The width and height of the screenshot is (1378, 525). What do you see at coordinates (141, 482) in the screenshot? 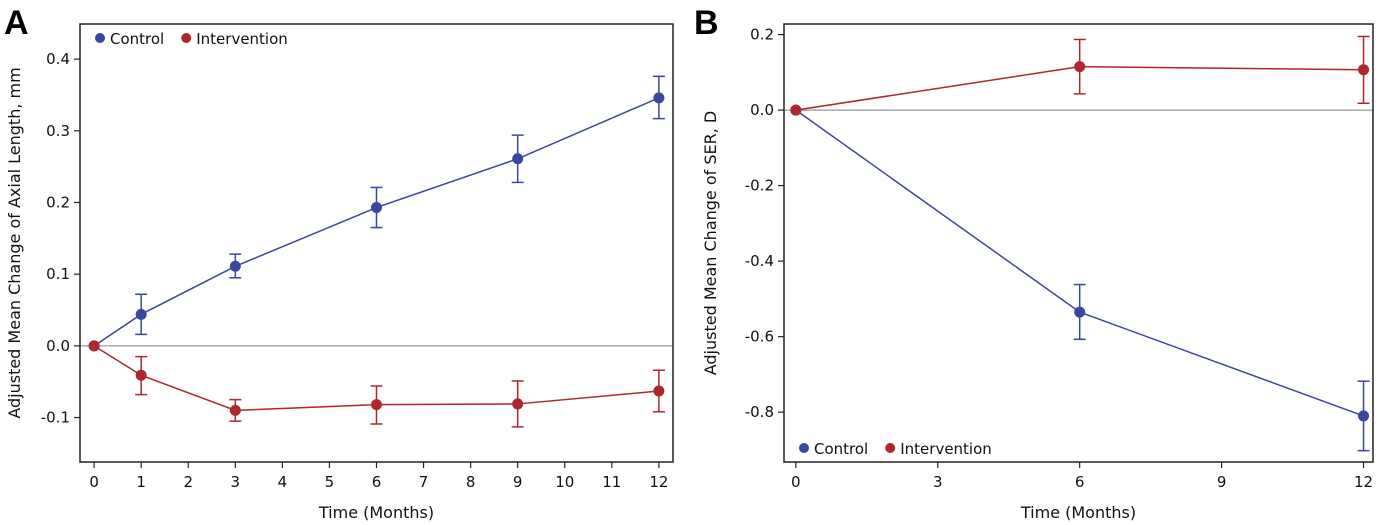
I see `x-tick-label: 1` at bounding box center [141, 482].